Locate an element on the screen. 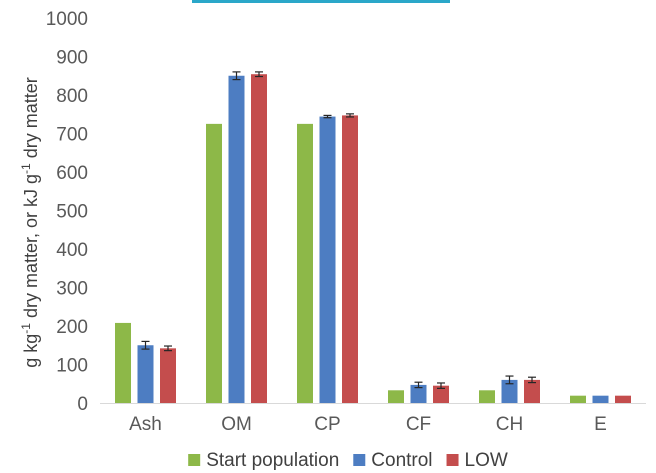 The height and width of the screenshot is (473, 656). y-axis-label: g kg-1 dry matter, or kJ g-1 dry matter is located at coordinates (30, 222).